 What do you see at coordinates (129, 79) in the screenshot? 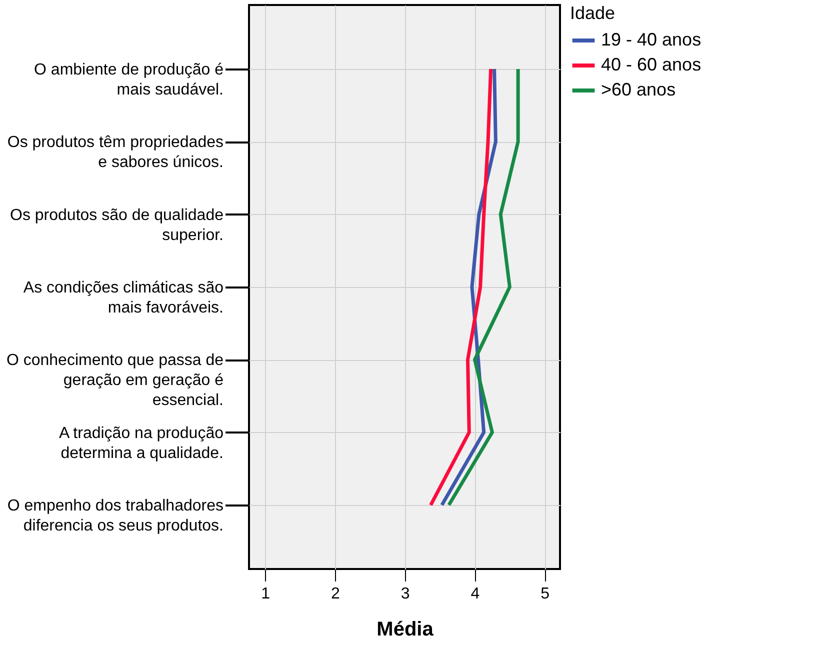
I see `y-tick-label: O ambiente de produção é mais saudável.` at bounding box center [129, 79].